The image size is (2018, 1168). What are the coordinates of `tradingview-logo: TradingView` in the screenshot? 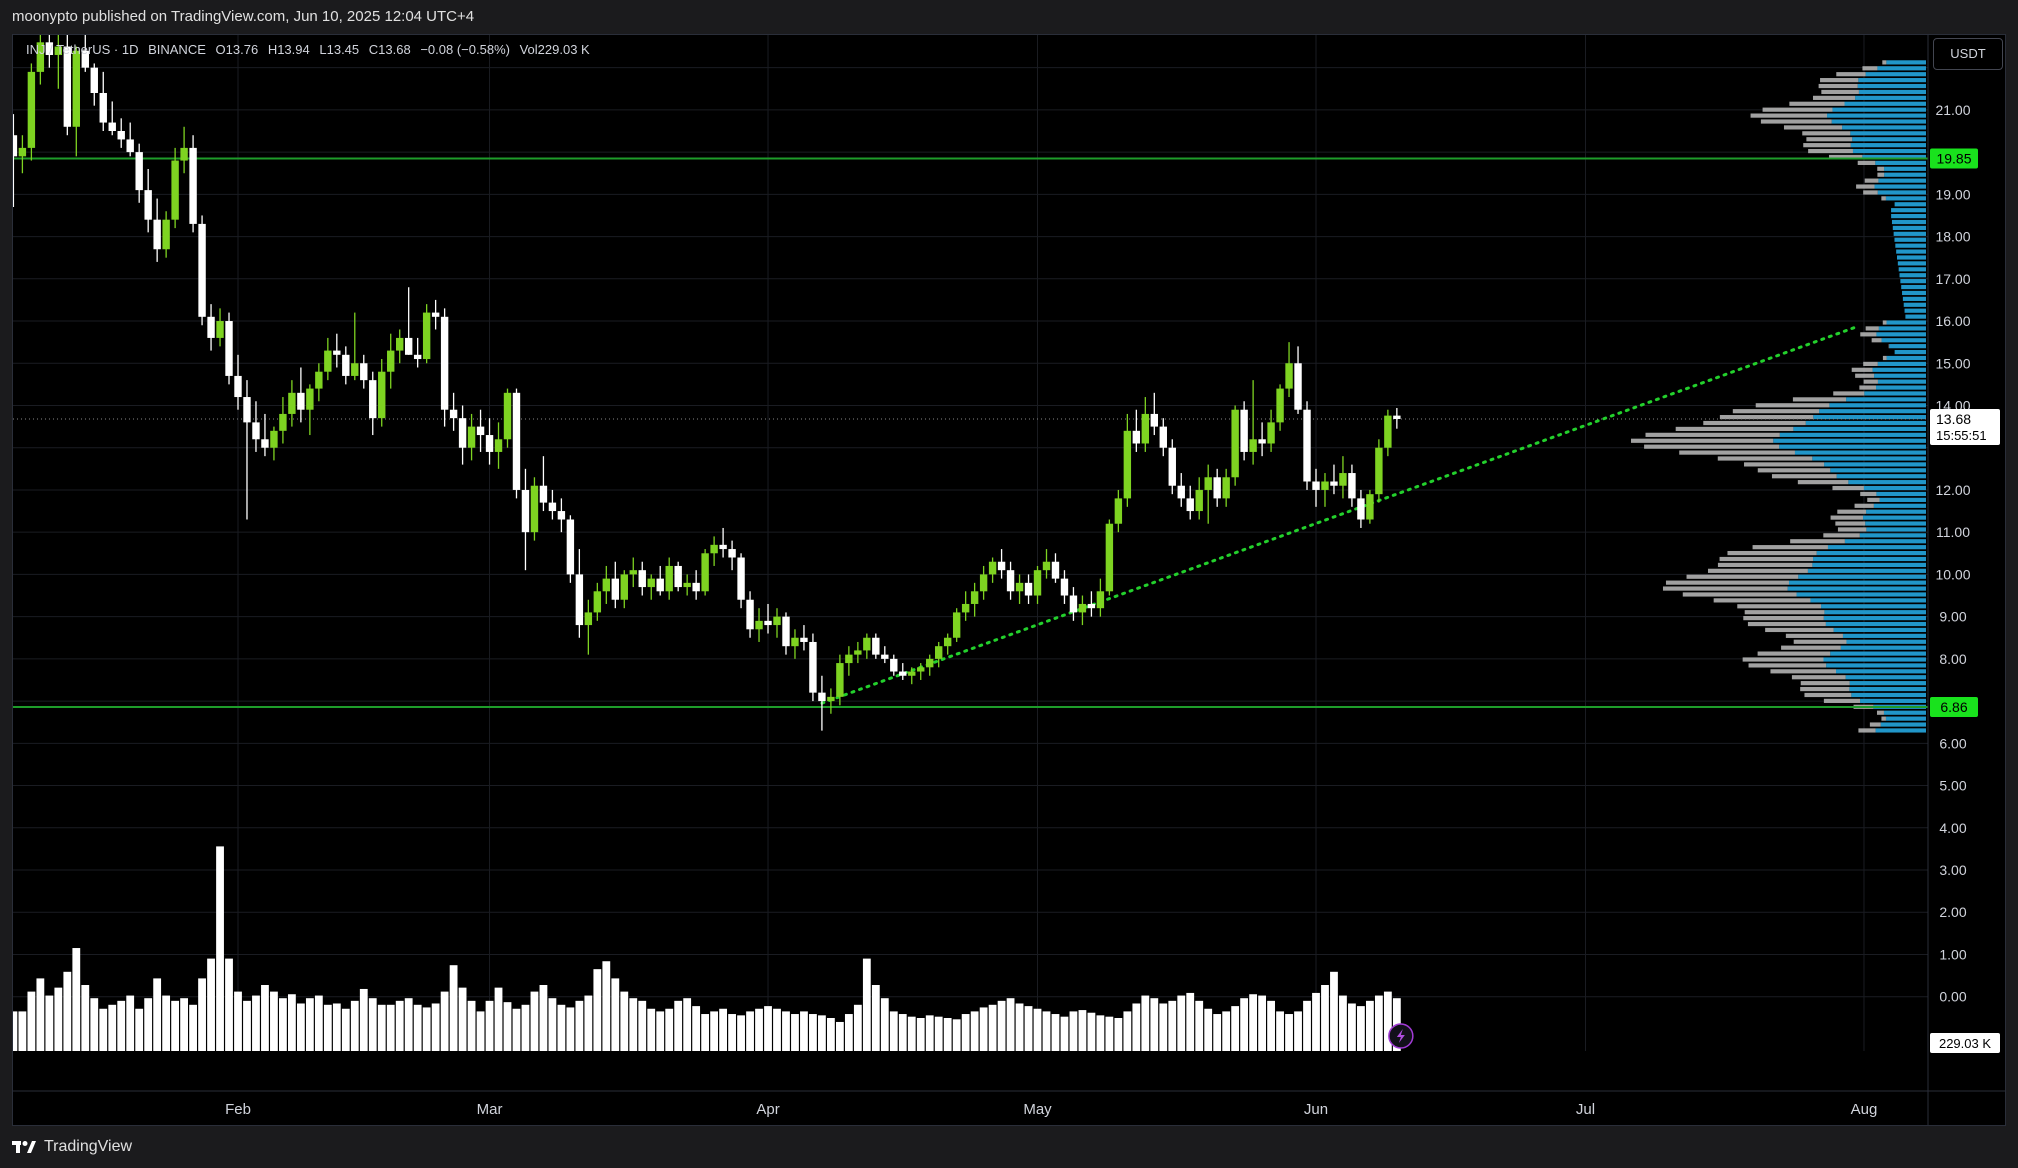 It's located at (72, 1147).